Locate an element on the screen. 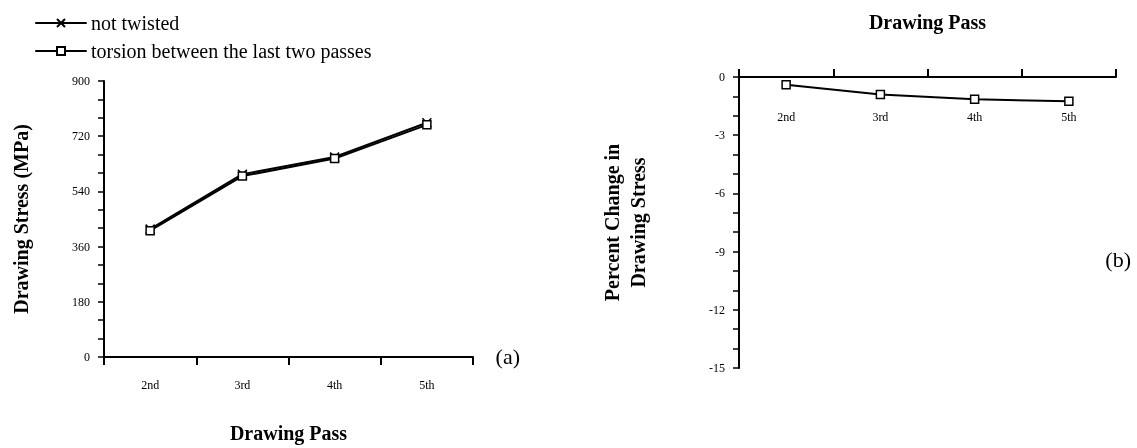 The image size is (1137, 448). y-tick-label: -15 is located at coordinates (717, 368).